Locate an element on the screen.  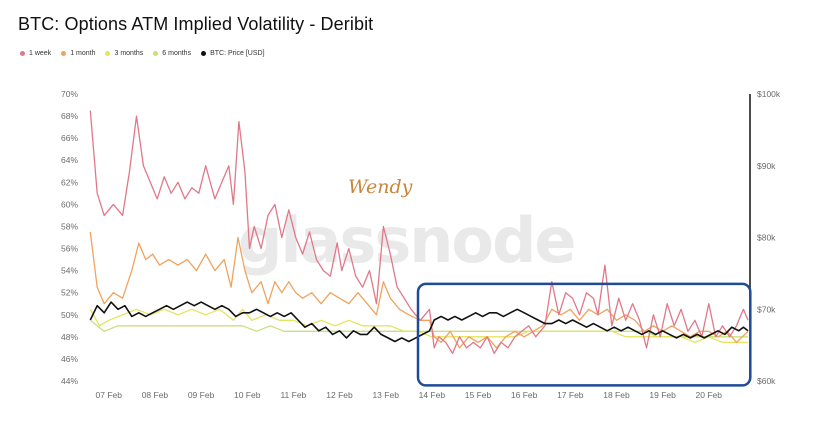
x-tick-label: 13 Feb is located at coordinates (385, 395).